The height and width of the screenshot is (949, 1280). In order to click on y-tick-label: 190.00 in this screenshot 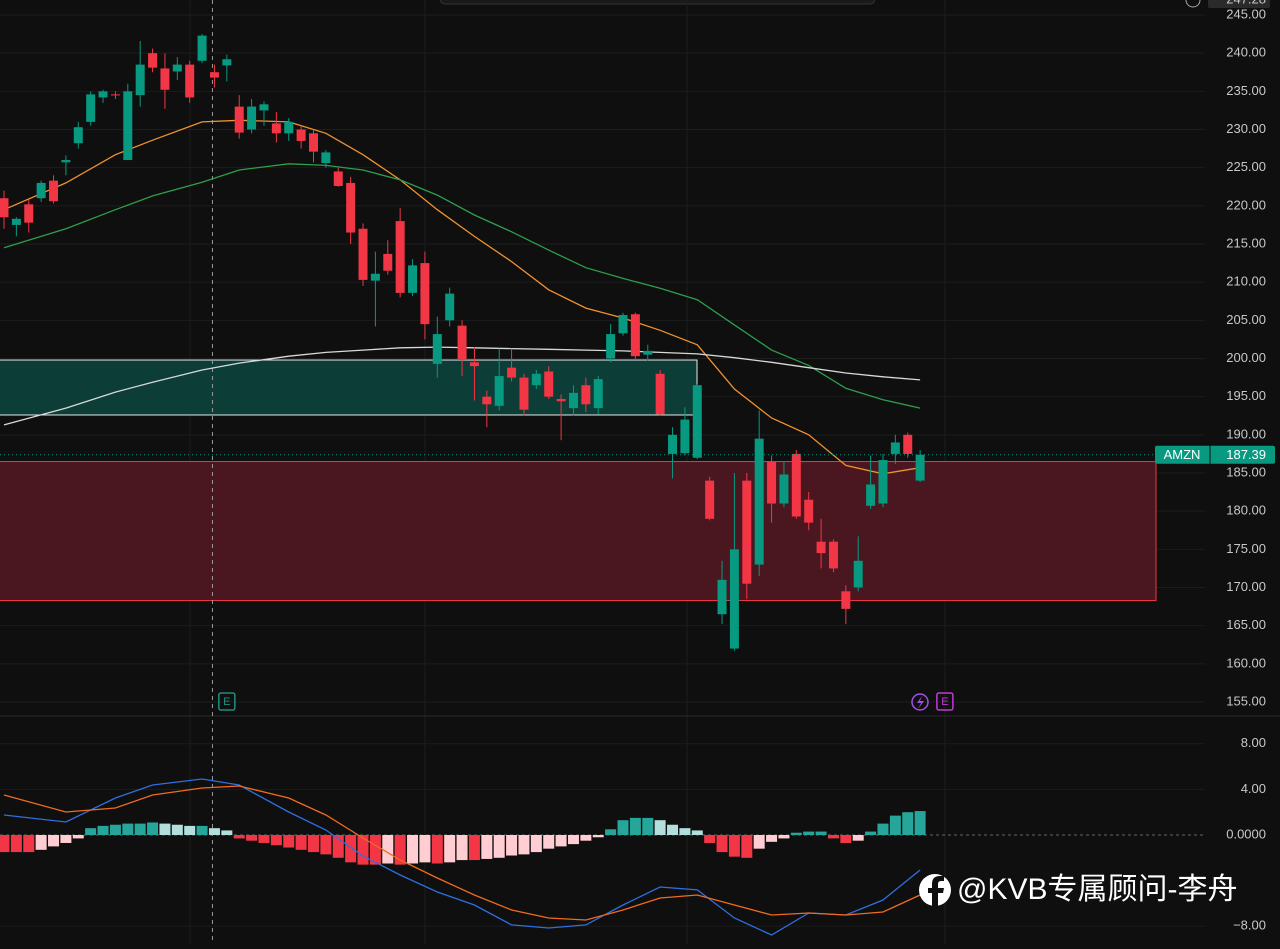, I will do `click(1246, 433)`.